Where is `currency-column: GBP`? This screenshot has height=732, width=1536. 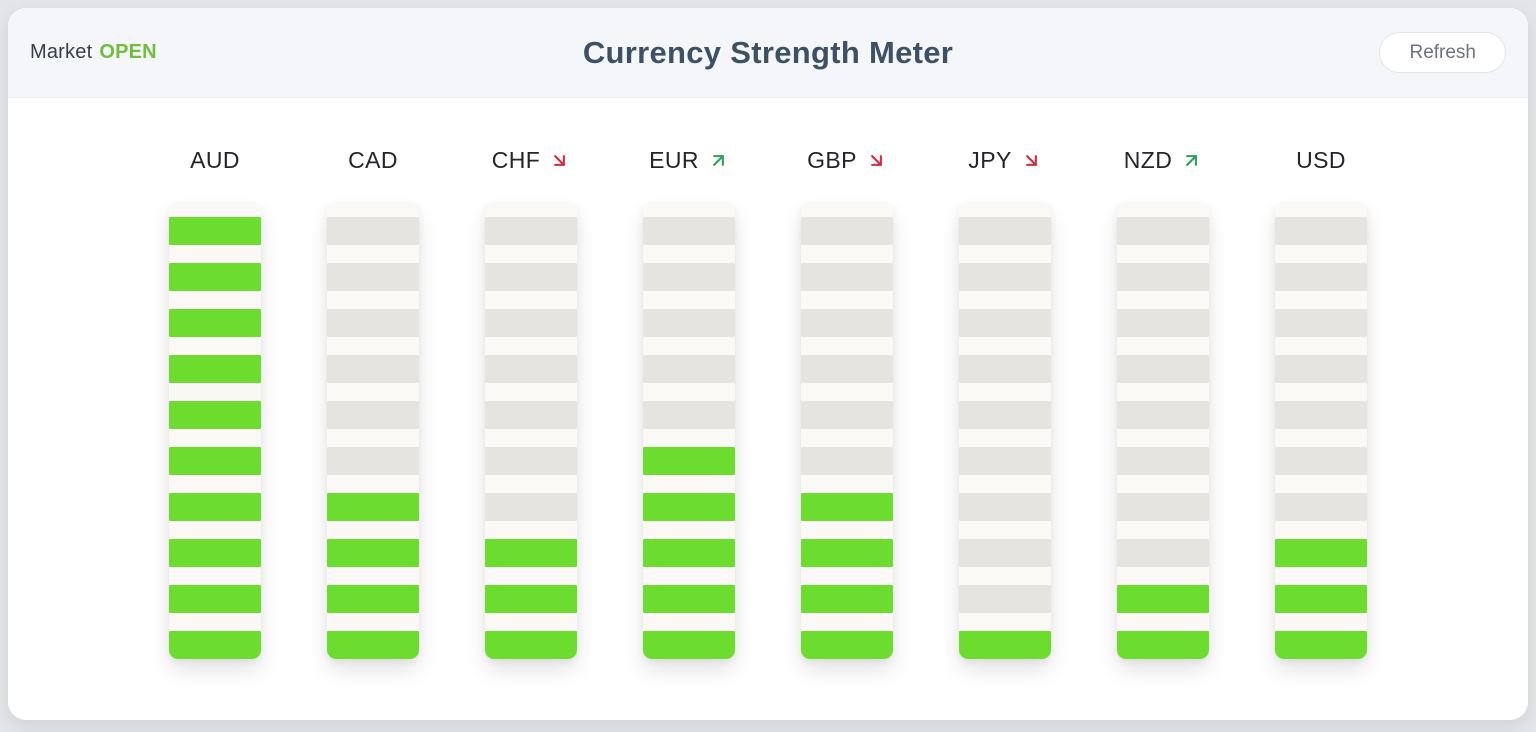
currency-column: GBP is located at coordinates (847, 402).